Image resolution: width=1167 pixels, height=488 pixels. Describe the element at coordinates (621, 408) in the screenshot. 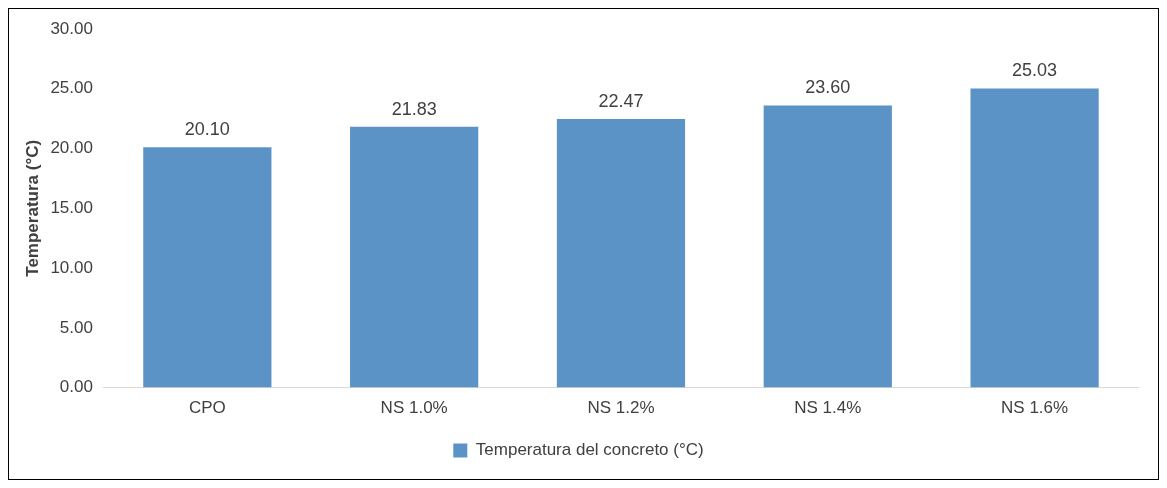

I see `x-tick-label: NS 1.2%` at that location.